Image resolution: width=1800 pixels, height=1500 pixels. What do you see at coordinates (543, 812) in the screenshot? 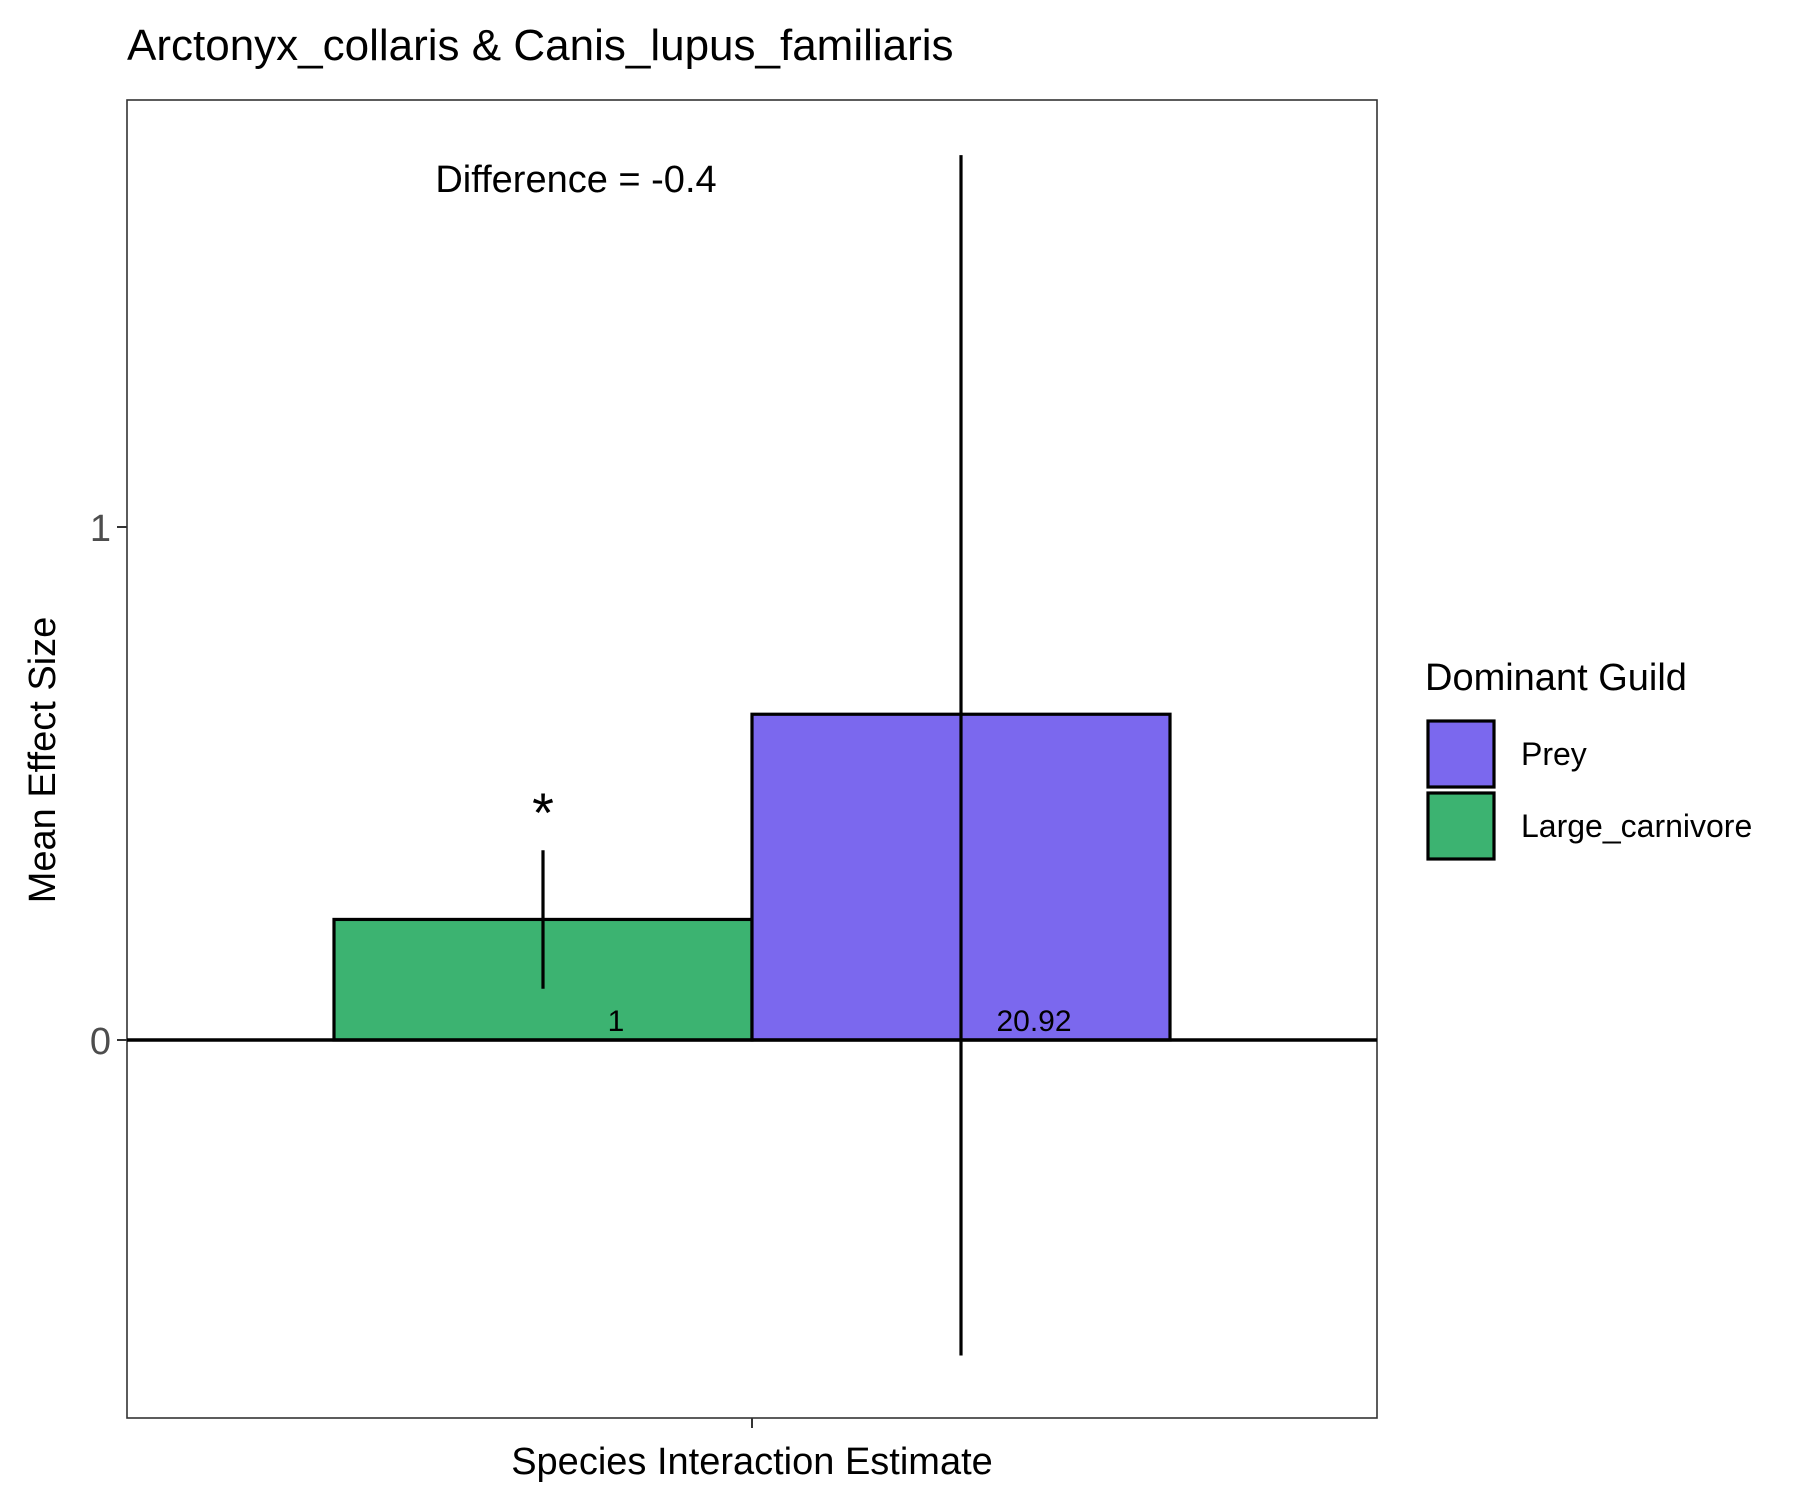
I see `significance-marker: *` at bounding box center [543, 812].